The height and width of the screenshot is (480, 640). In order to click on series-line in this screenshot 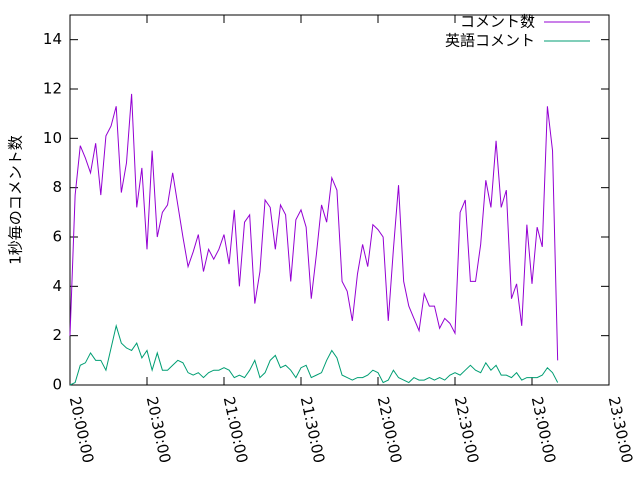, I will do `click(314, 354)`.